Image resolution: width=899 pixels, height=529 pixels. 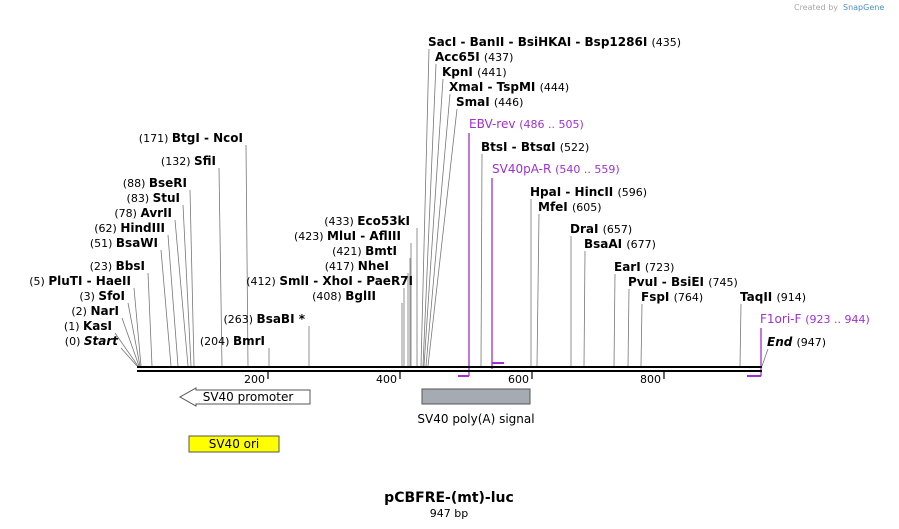 What do you see at coordinates (489, 102) in the screenshot?
I see `site-label: SmaI (446)` at bounding box center [489, 102].